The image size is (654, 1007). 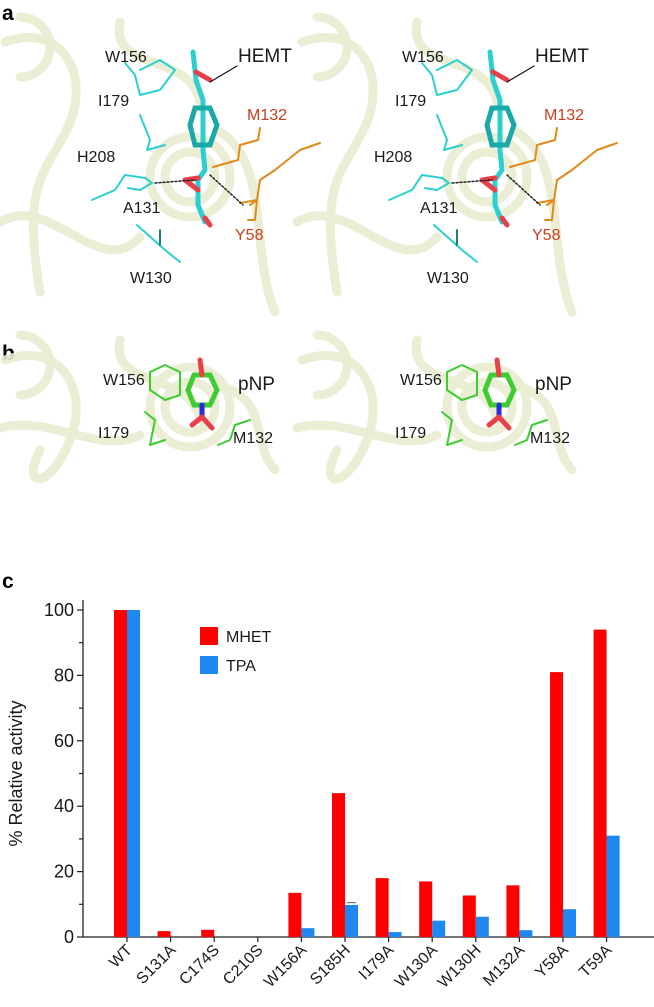 I want to click on y-axis-label: % Relative activity, so click(x=16, y=773).